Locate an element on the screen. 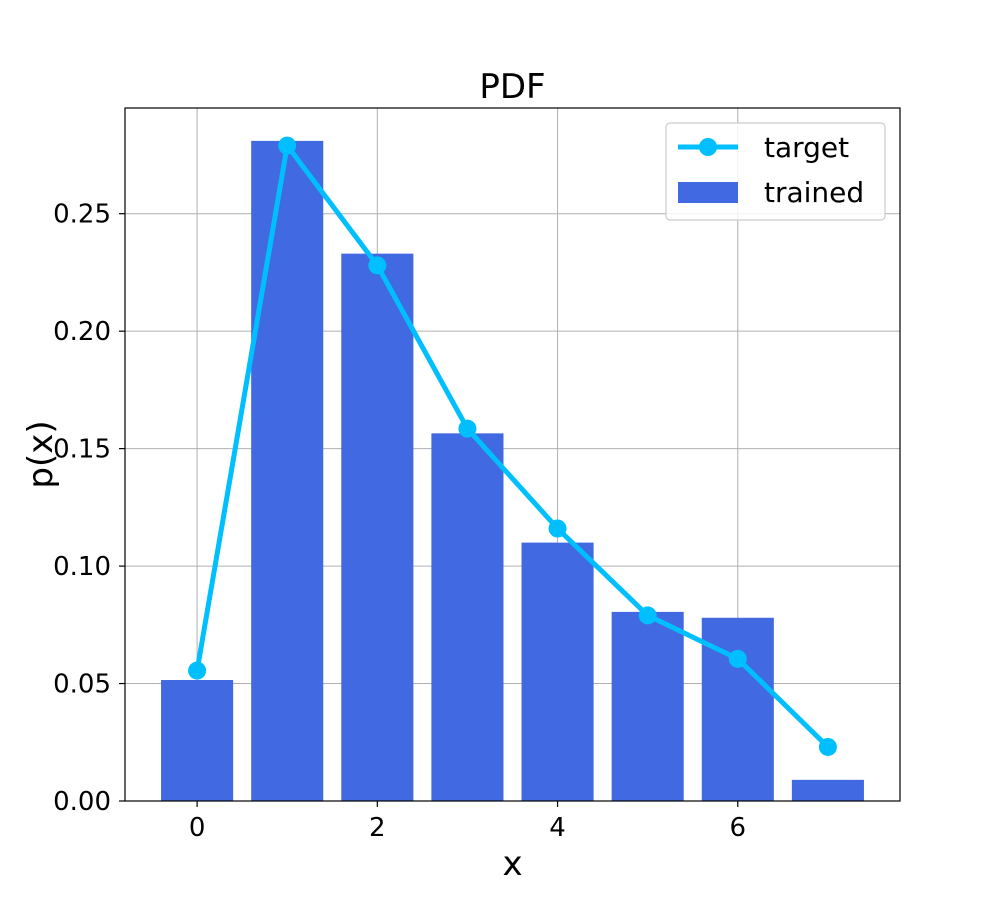 This screenshot has height=900, width=1000. legend: target trained is located at coordinates (775, 171).